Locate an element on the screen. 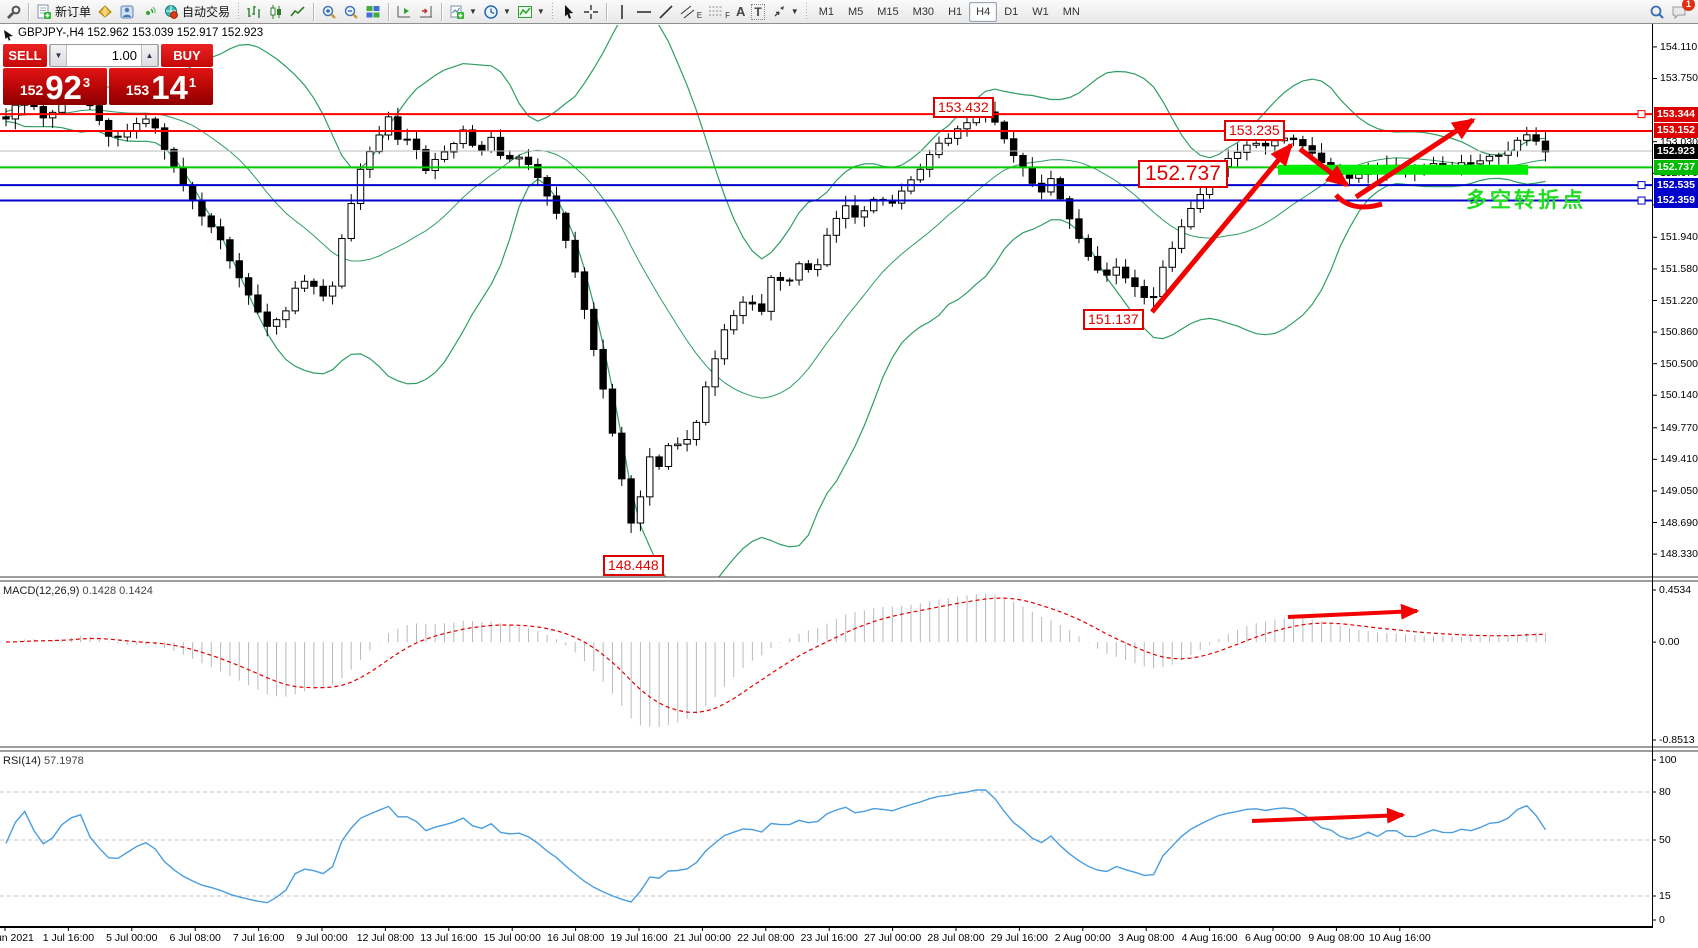  search-button is located at coordinates (1657, 12).